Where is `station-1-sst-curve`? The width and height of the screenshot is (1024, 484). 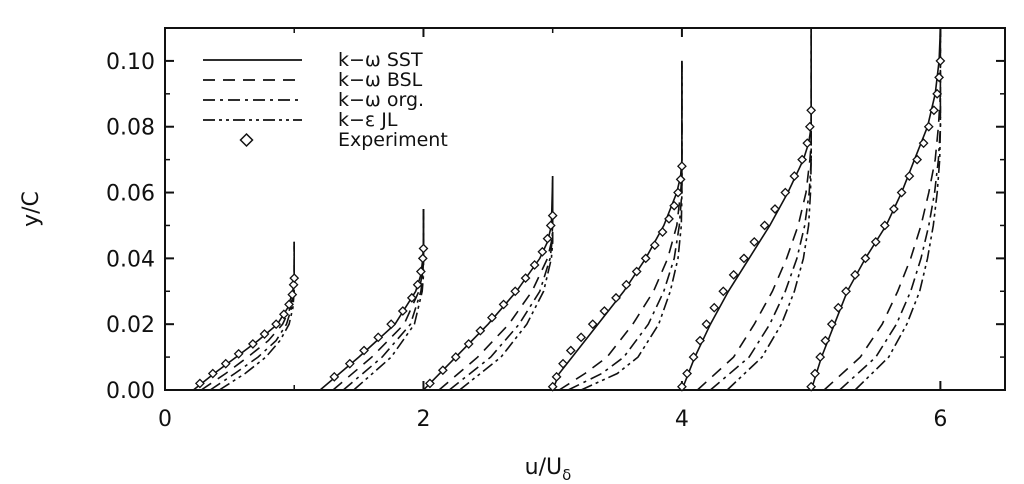 station-1-sst-curve is located at coordinates (244, 316).